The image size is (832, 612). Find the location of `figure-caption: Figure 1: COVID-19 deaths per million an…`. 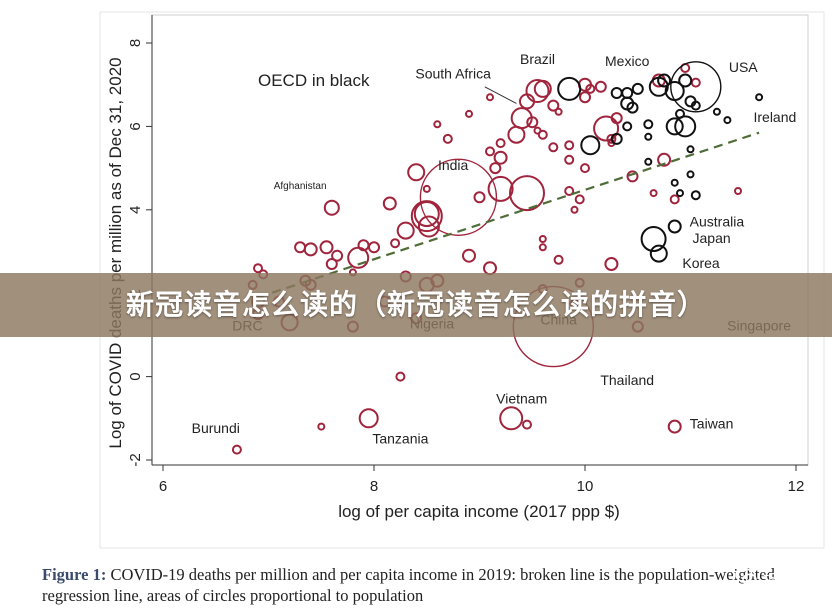

figure-caption: Figure 1: COVID-19 deaths per million an… is located at coordinates (412, 585).